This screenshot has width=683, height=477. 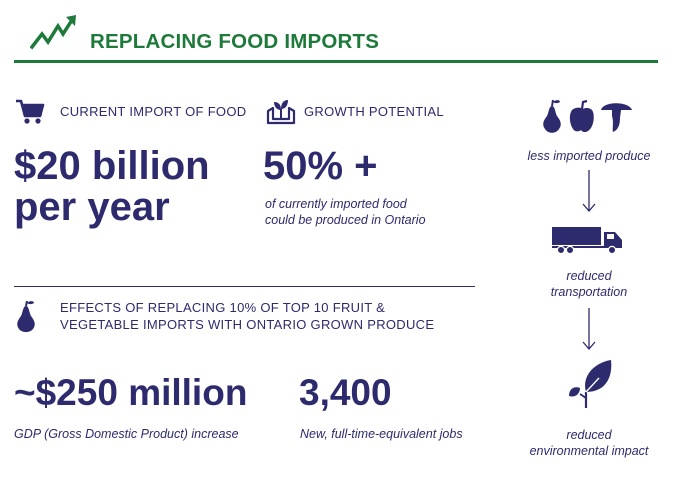 What do you see at coordinates (588, 240) in the screenshot?
I see `truck-icon` at bounding box center [588, 240].